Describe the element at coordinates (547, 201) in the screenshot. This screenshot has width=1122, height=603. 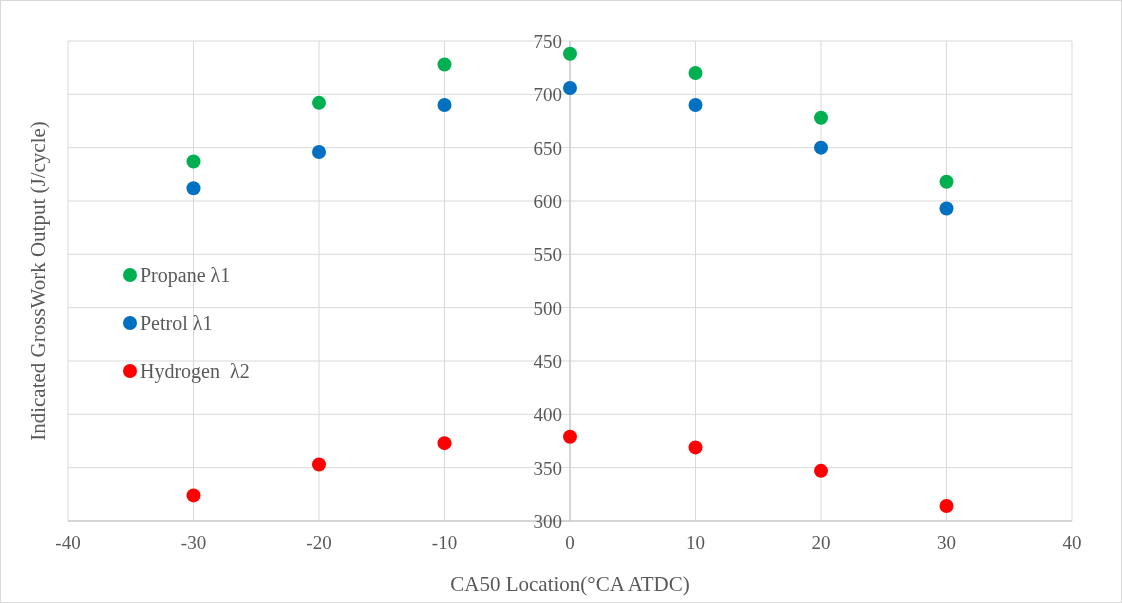
I see `y-tick-label: 600` at that location.